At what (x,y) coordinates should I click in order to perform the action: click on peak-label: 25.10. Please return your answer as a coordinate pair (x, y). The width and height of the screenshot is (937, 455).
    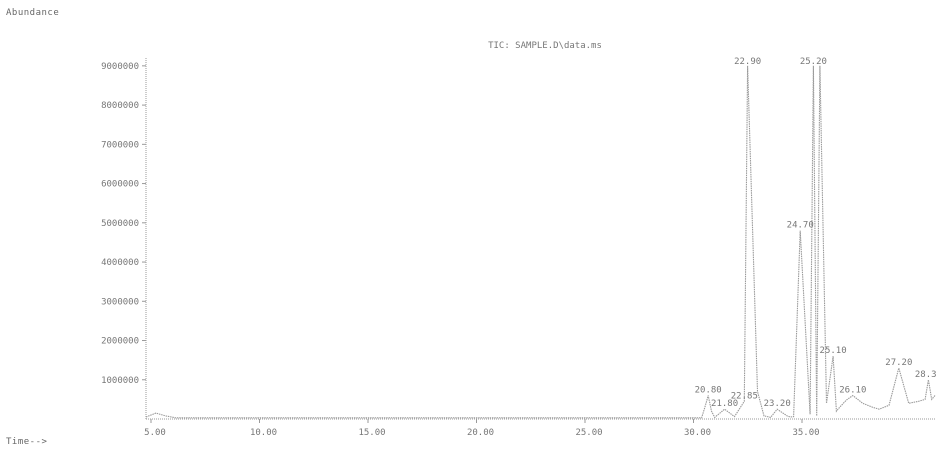
    Looking at the image, I should click on (833, 351).